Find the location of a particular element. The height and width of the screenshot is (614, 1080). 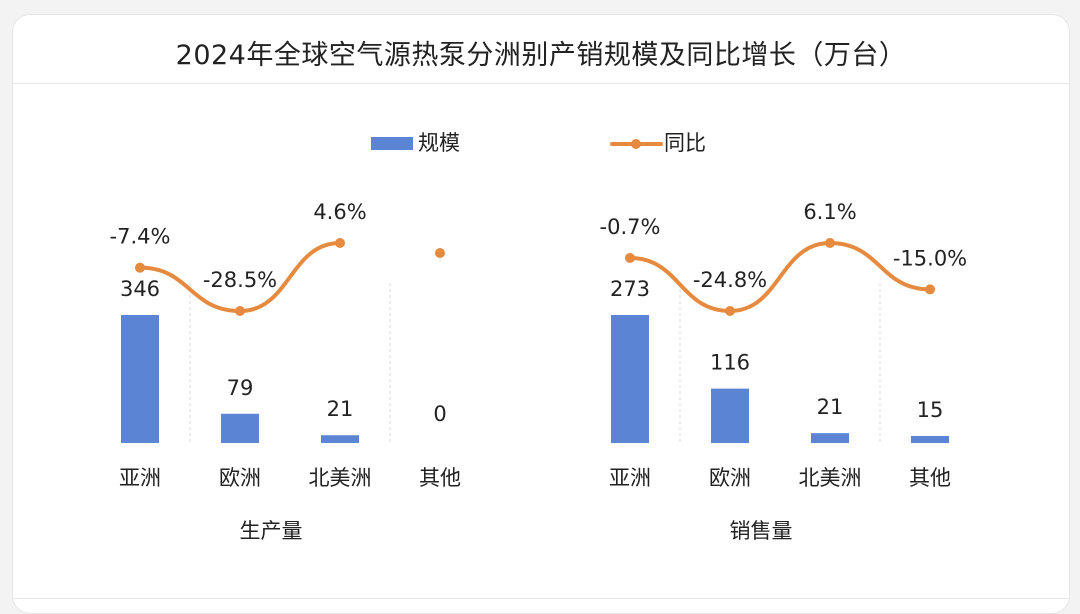

yoy-line is located at coordinates (780, 277).